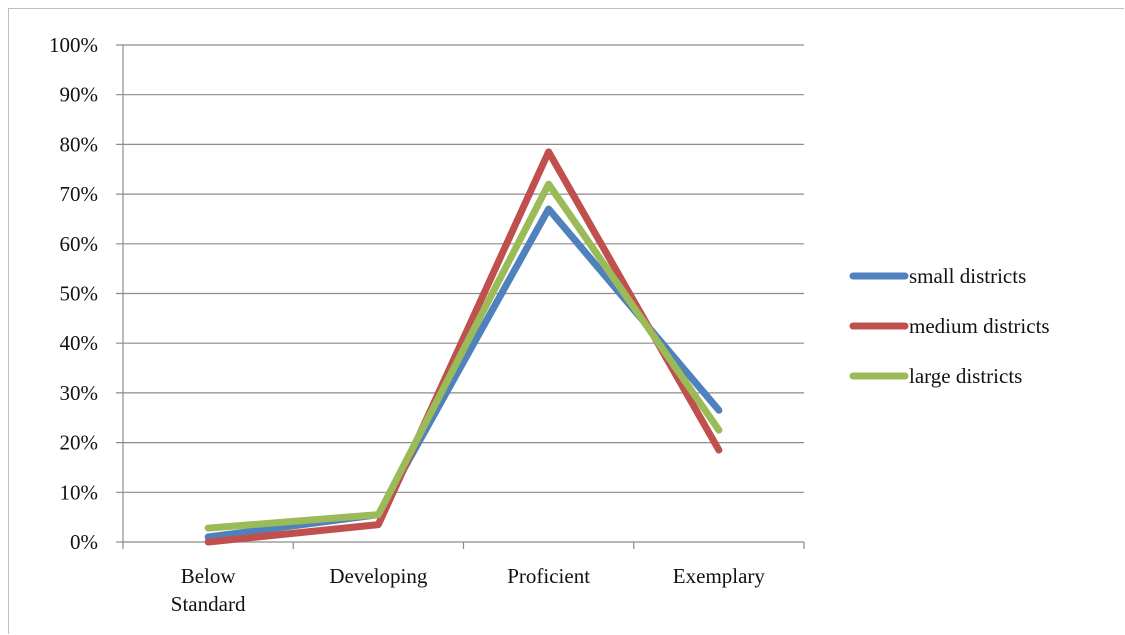 Image resolution: width=1125 pixels, height=635 pixels. I want to click on x-tick-label: Developing, so click(378, 576).